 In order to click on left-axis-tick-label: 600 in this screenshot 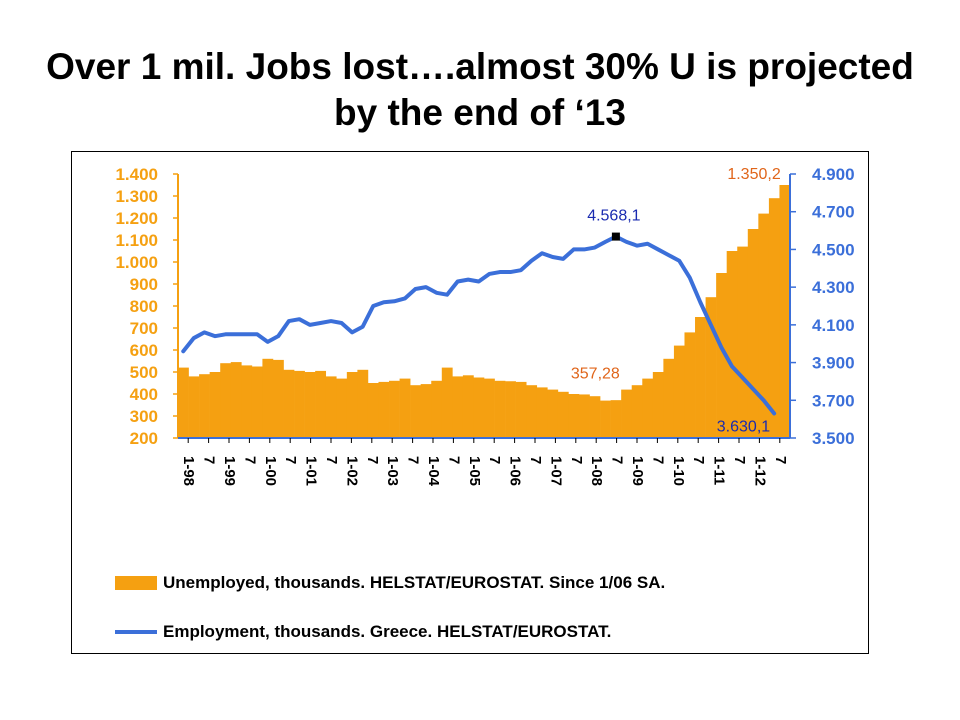, I will do `click(144, 350)`.